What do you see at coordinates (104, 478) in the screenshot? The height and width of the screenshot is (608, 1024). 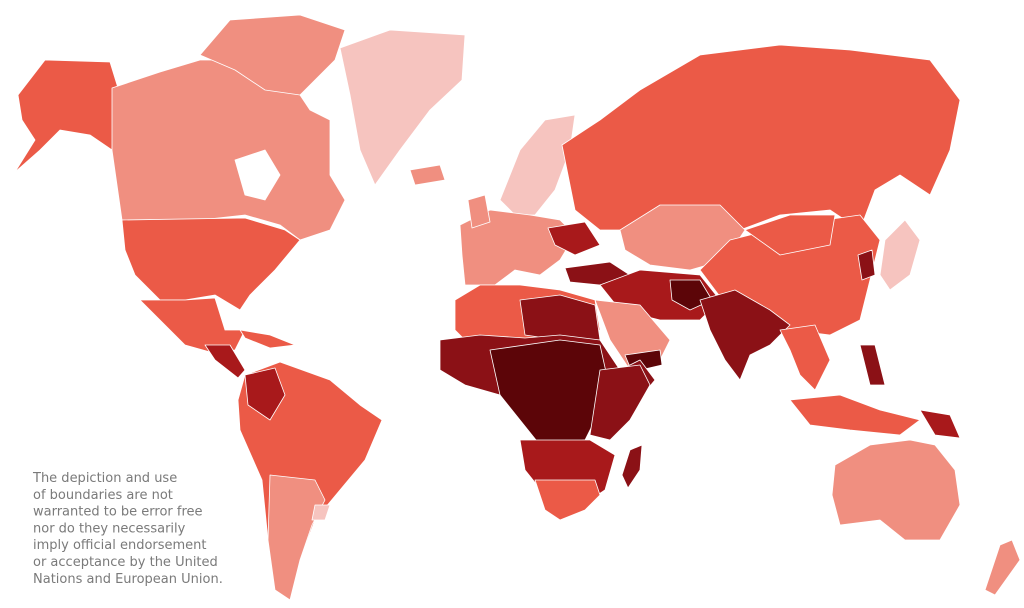 I see `disclaimer-line: The depiction and use` at bounding box center [104, 478].